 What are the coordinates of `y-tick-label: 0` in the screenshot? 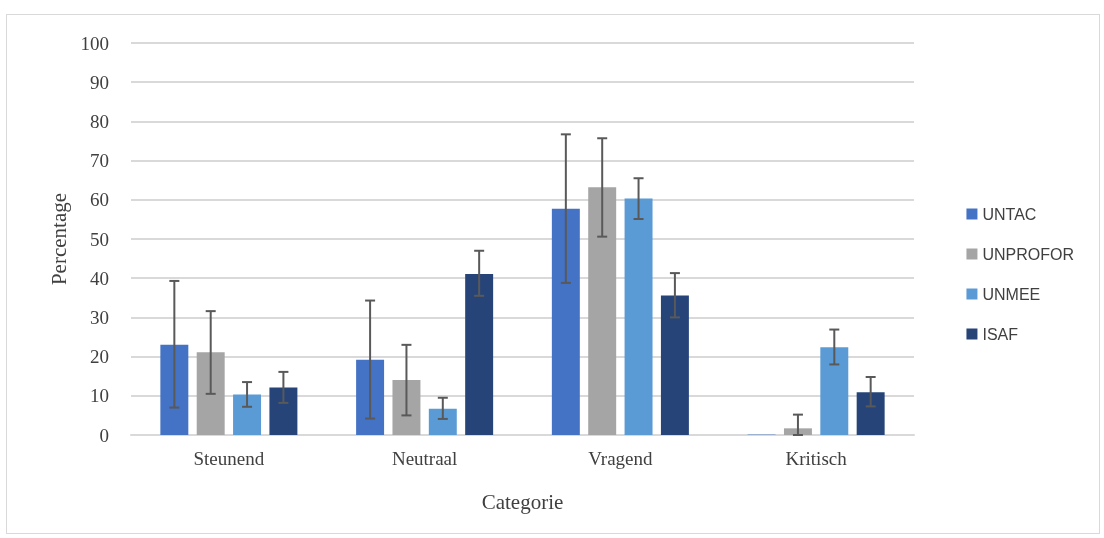 It's located at (104, 435).